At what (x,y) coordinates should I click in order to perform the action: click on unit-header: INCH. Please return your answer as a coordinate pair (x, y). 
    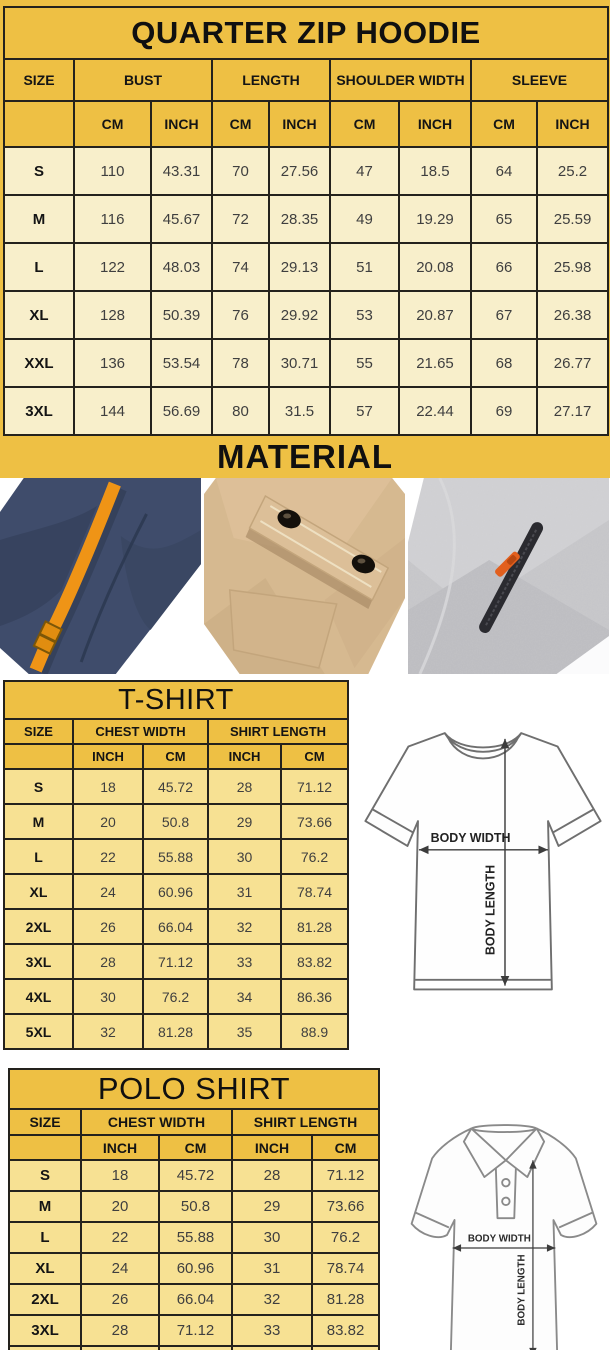
    Looking at the image, I should click on (572, 124).